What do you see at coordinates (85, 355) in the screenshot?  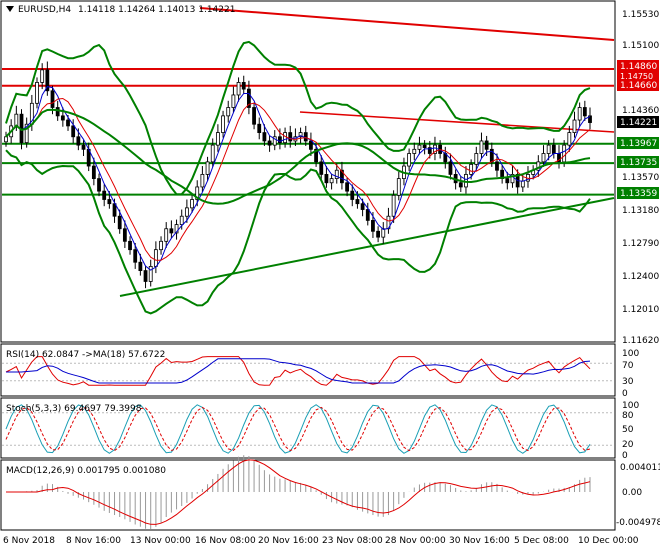 I see `rsi-label: RSI(14) 62.0847 ->MA(18) 57.6722` at bounding box center [85, 355].